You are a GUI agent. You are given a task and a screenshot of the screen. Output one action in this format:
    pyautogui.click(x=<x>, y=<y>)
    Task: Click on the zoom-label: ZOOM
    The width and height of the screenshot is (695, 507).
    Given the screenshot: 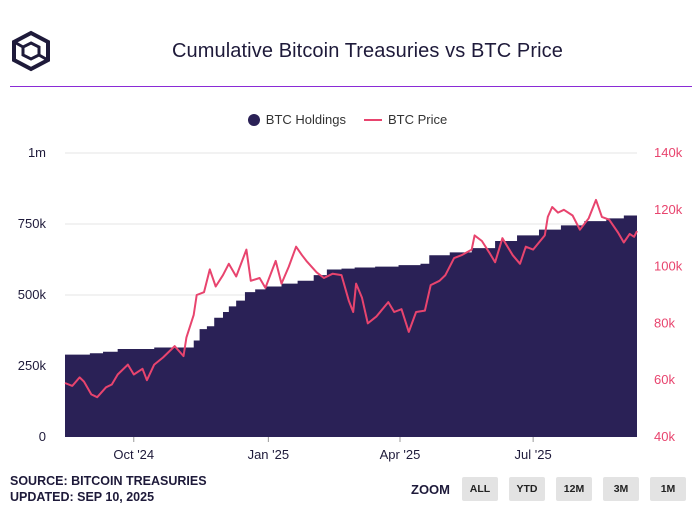 What is the action you would take?
    pyautogui.click(x=430, y=489)
    